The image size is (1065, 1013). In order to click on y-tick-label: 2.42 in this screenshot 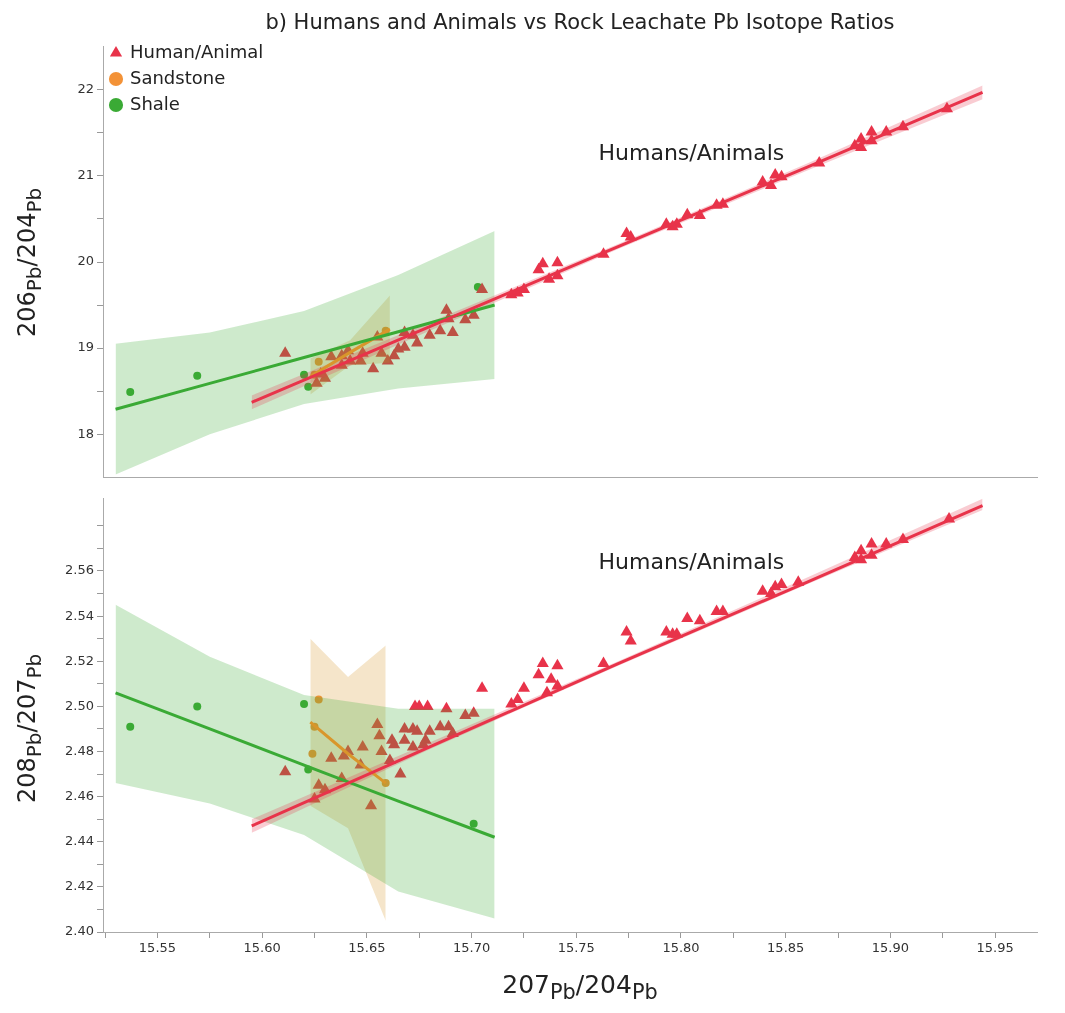, I will do `click(79, 886)`.